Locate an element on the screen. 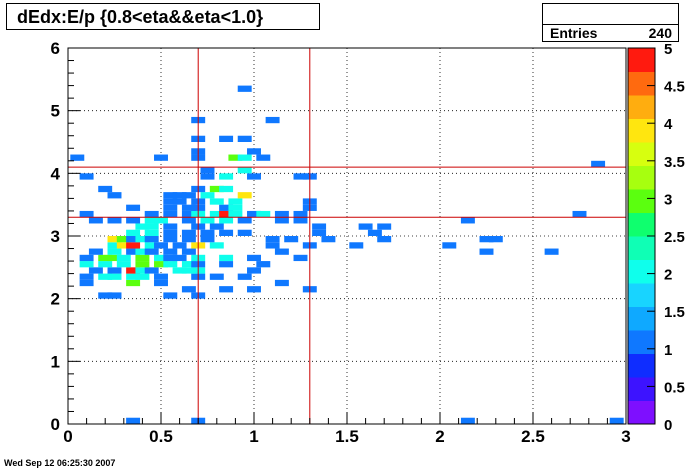  y-tick-label: 3 is located at coordinates (55, 236).